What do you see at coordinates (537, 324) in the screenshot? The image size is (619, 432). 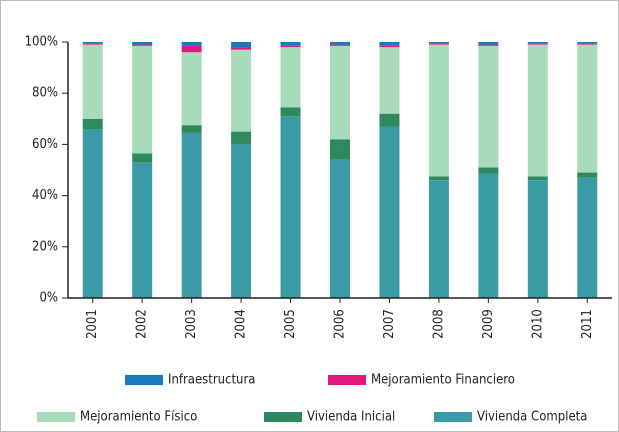 I see `x-tick-label: 2010` at bounding box center [537, 324].